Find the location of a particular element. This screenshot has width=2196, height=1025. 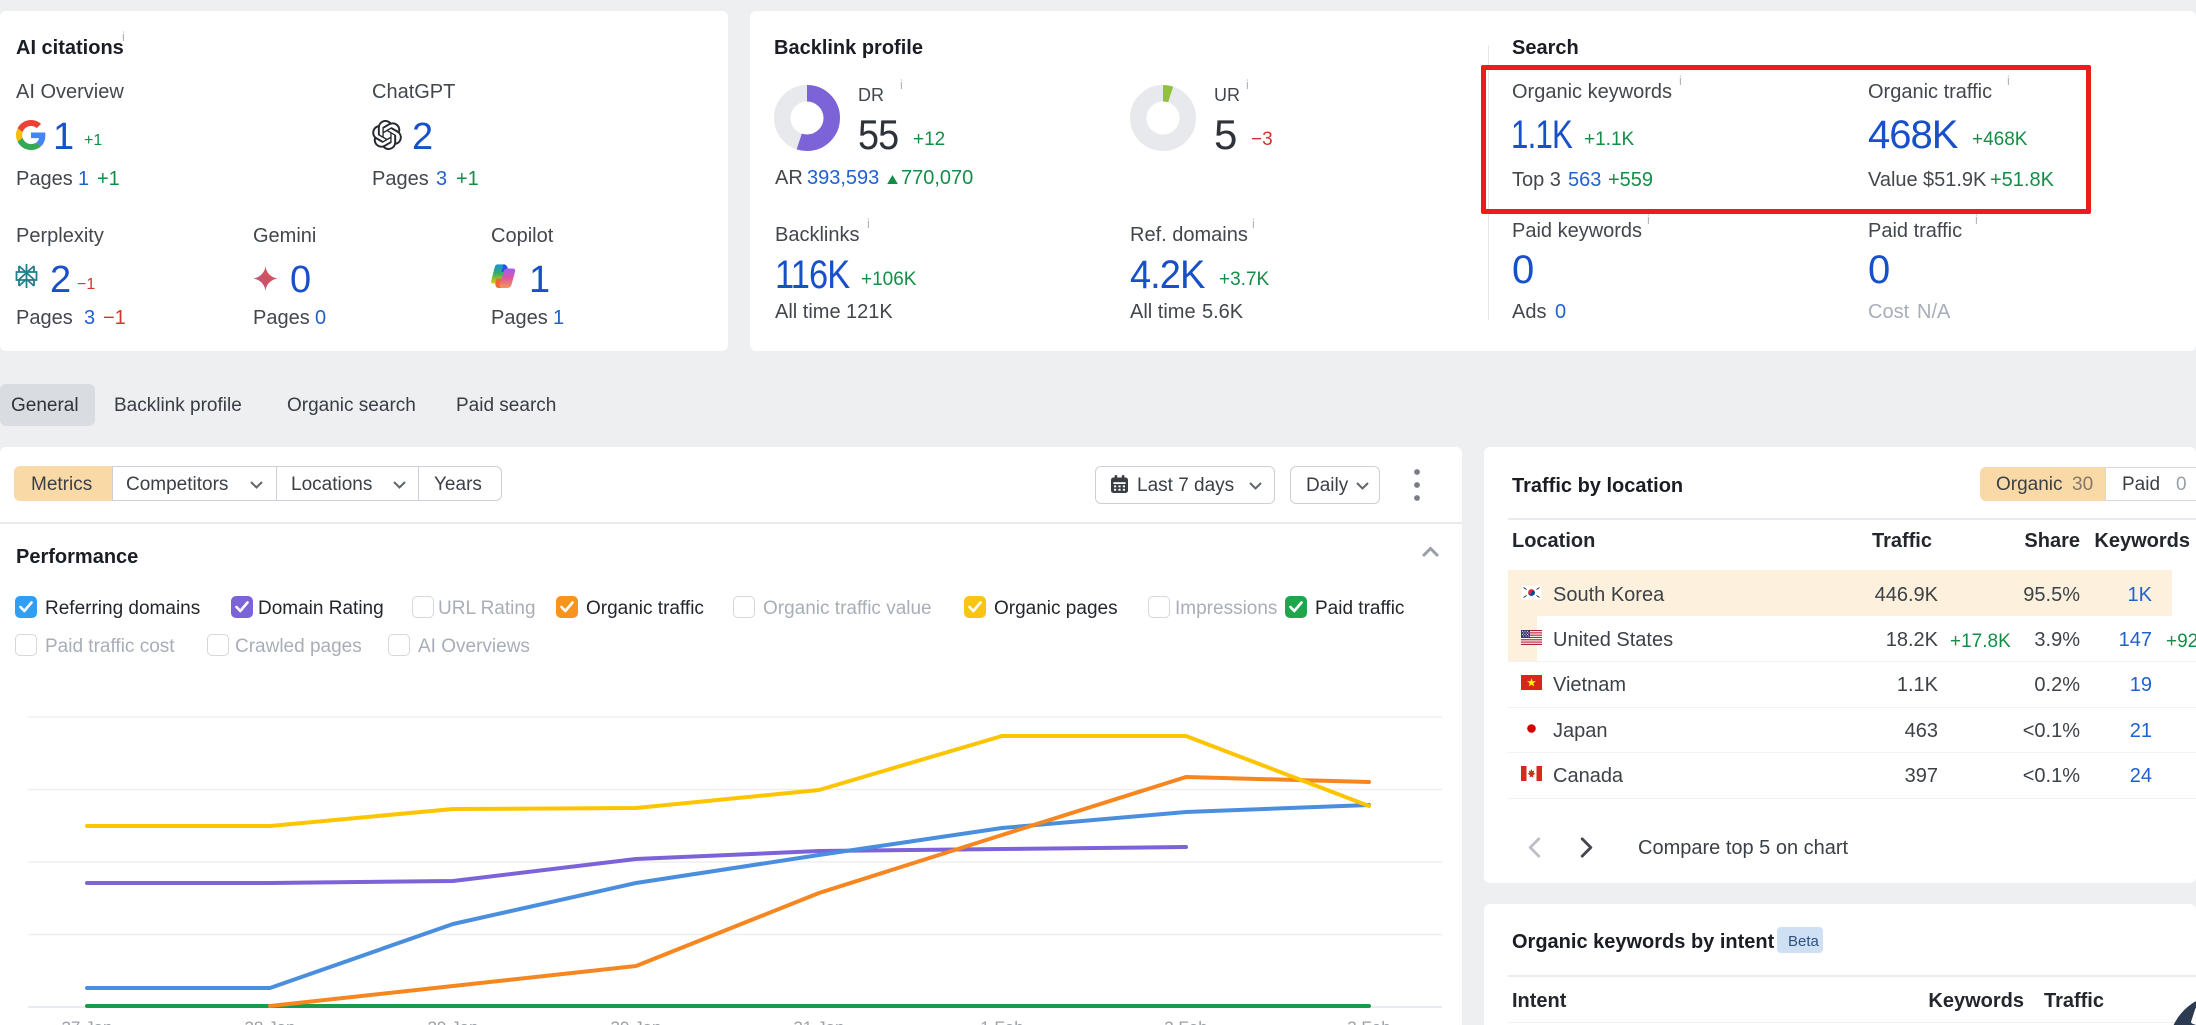

svg-text: 3 Feb is located at coordinates (1368, 1021).